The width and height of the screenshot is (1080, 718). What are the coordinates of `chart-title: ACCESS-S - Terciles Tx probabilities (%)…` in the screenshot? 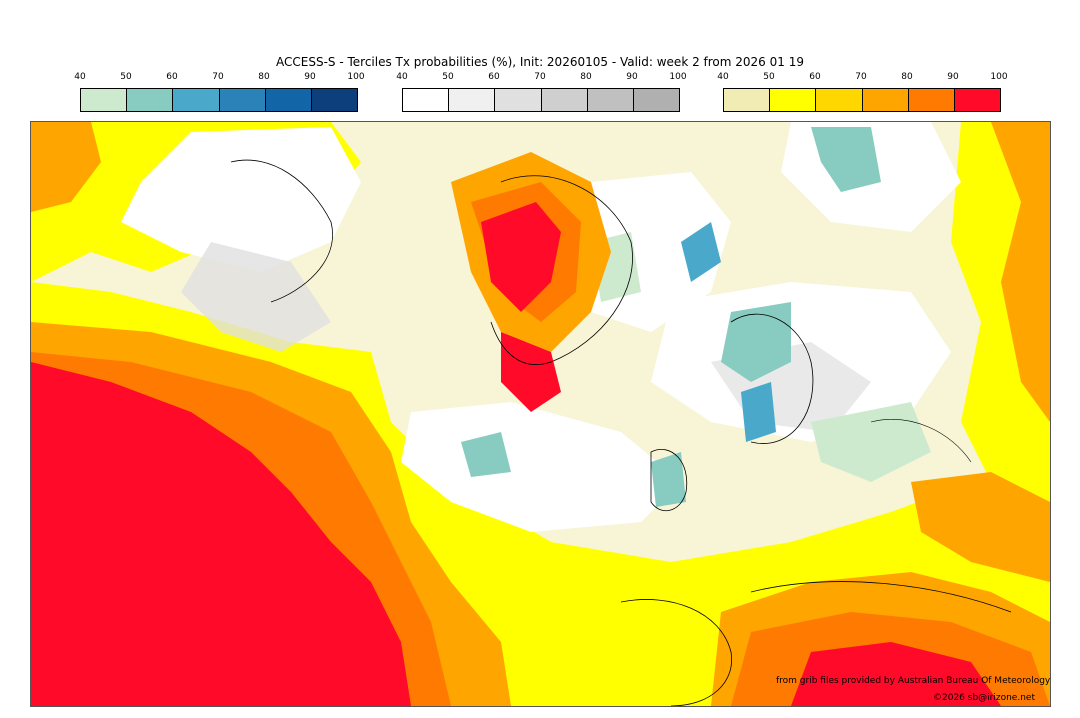 It's located at (540, 62).